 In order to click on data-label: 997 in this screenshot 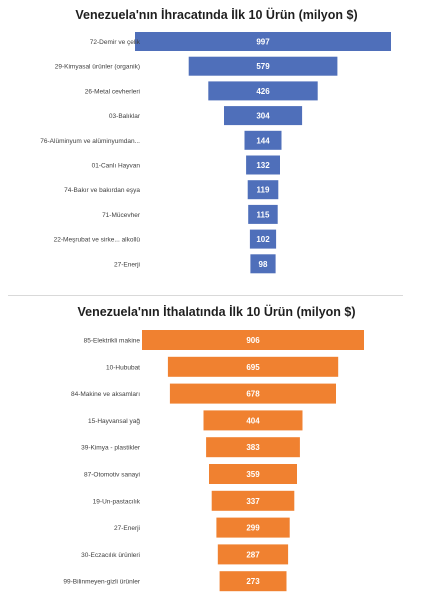, I will do `click(263, 42)`.